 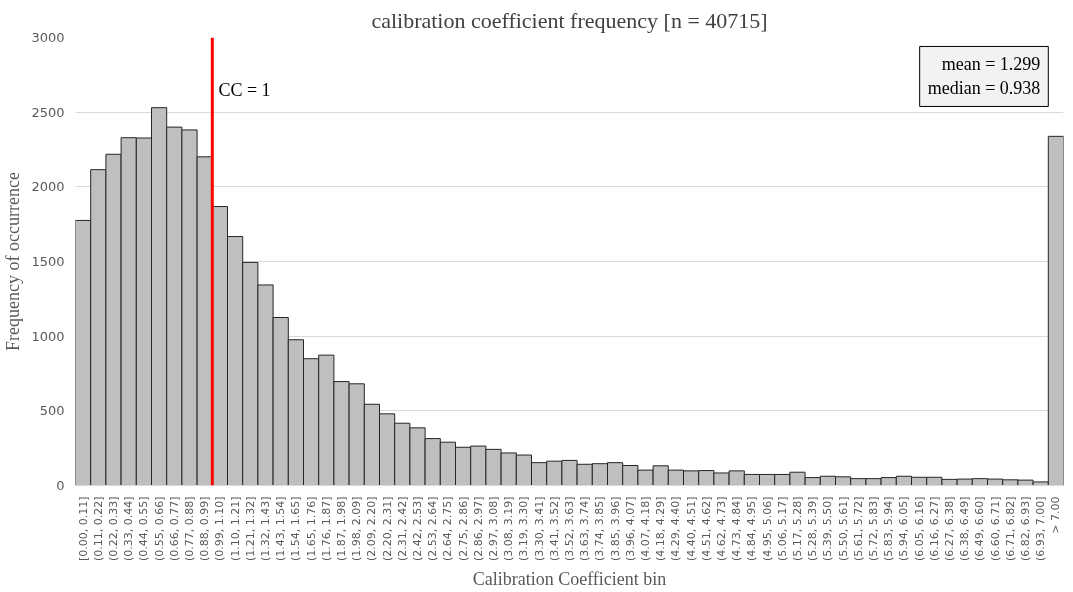 I want to click on x-tick-label: (3.52, 3.63], so click(x=569, y=529).